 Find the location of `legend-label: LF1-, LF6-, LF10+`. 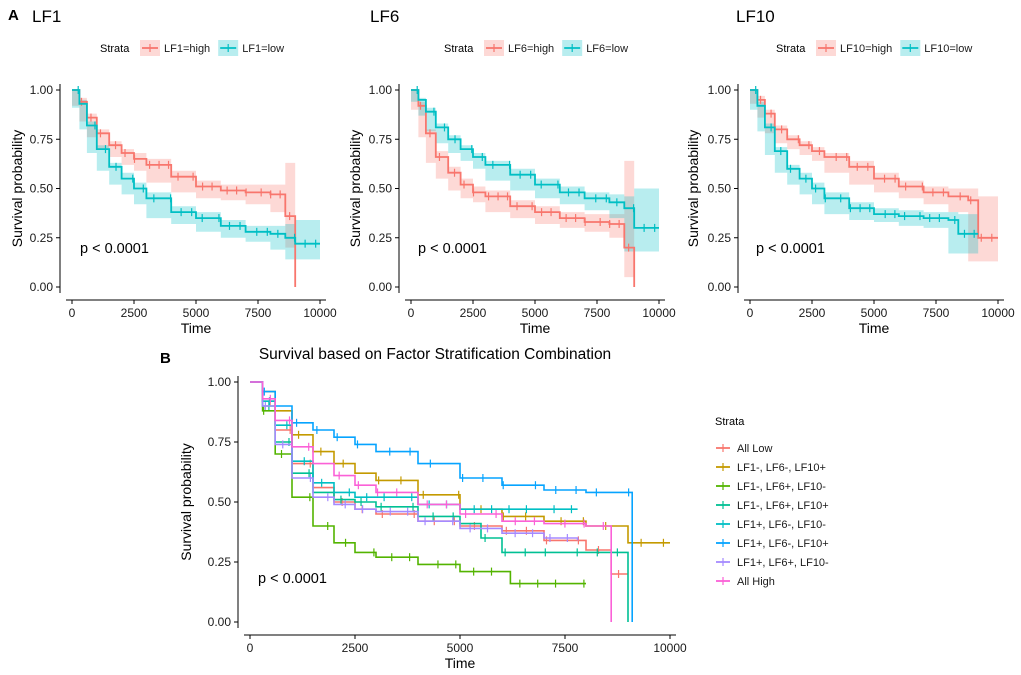

legend-label: LF1-, LF6-, LF10+ is located at coordinates (781, 468).